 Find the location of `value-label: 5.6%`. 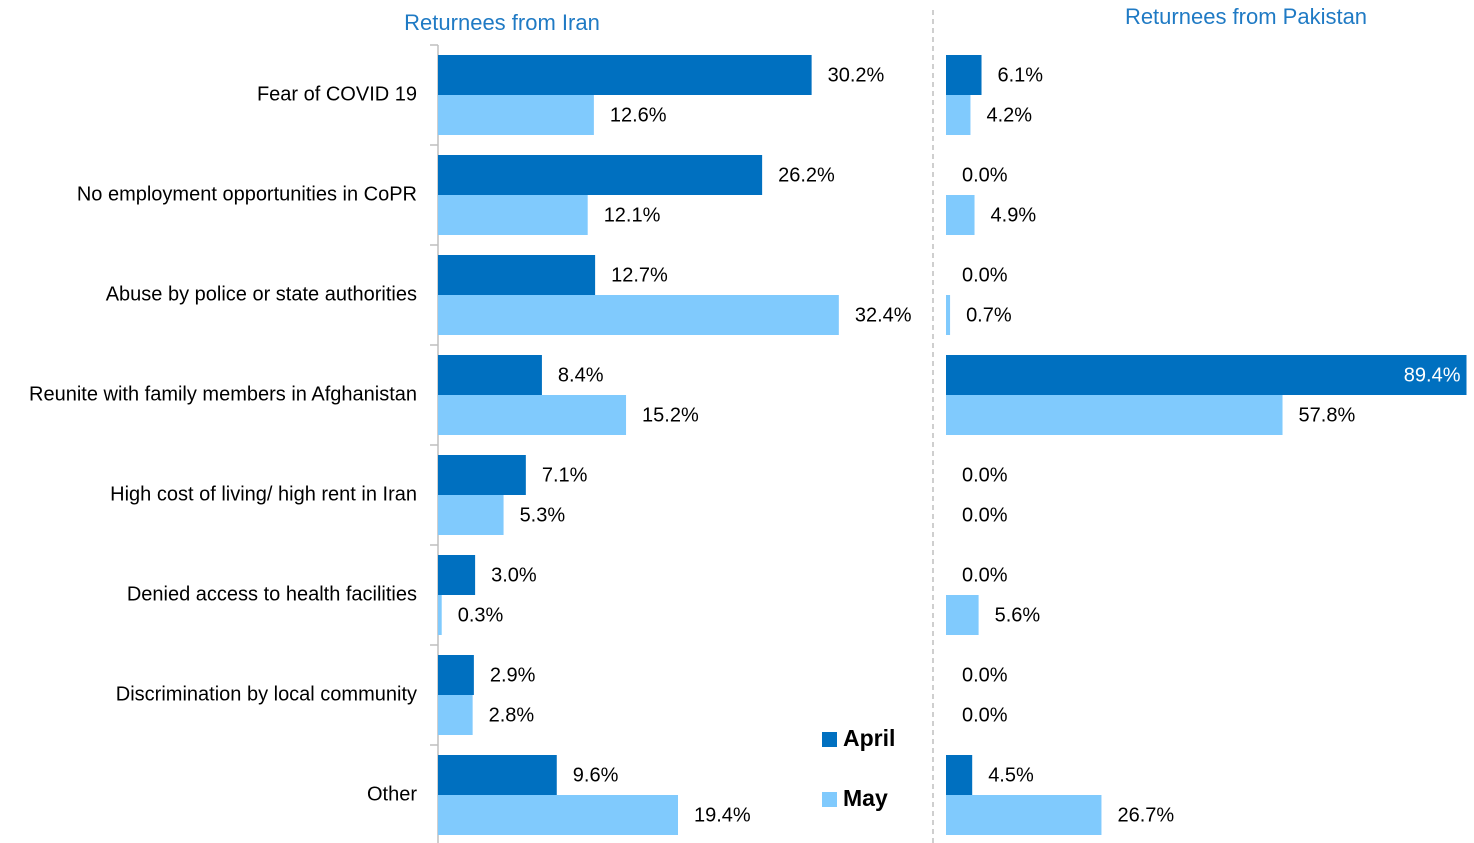

value-label: 5.6% is located at coordinates (1018, 615).